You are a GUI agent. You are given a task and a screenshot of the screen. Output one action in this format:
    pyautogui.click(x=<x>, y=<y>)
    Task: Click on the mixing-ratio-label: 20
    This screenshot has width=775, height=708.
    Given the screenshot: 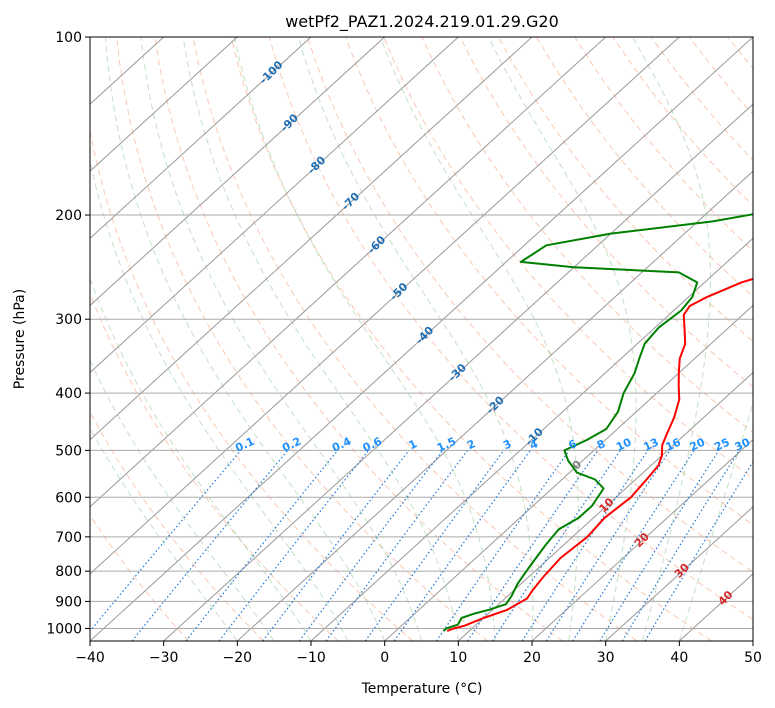 What is the action you would take?
    pyautogui.click(x=698, y=444)
    